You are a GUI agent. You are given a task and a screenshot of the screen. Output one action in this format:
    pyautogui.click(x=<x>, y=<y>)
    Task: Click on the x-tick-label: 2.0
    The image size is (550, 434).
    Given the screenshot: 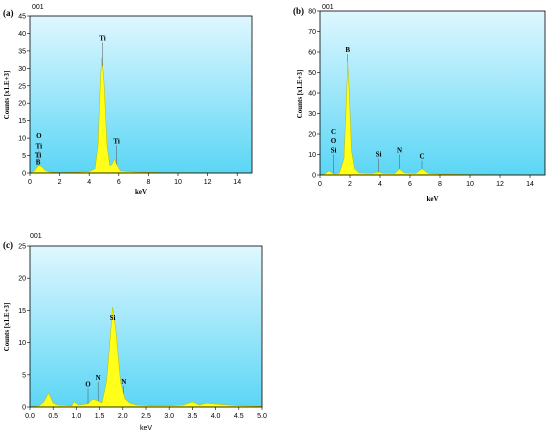 What is the action you would take?
    pyautogui.click(x=123, y=416)
    